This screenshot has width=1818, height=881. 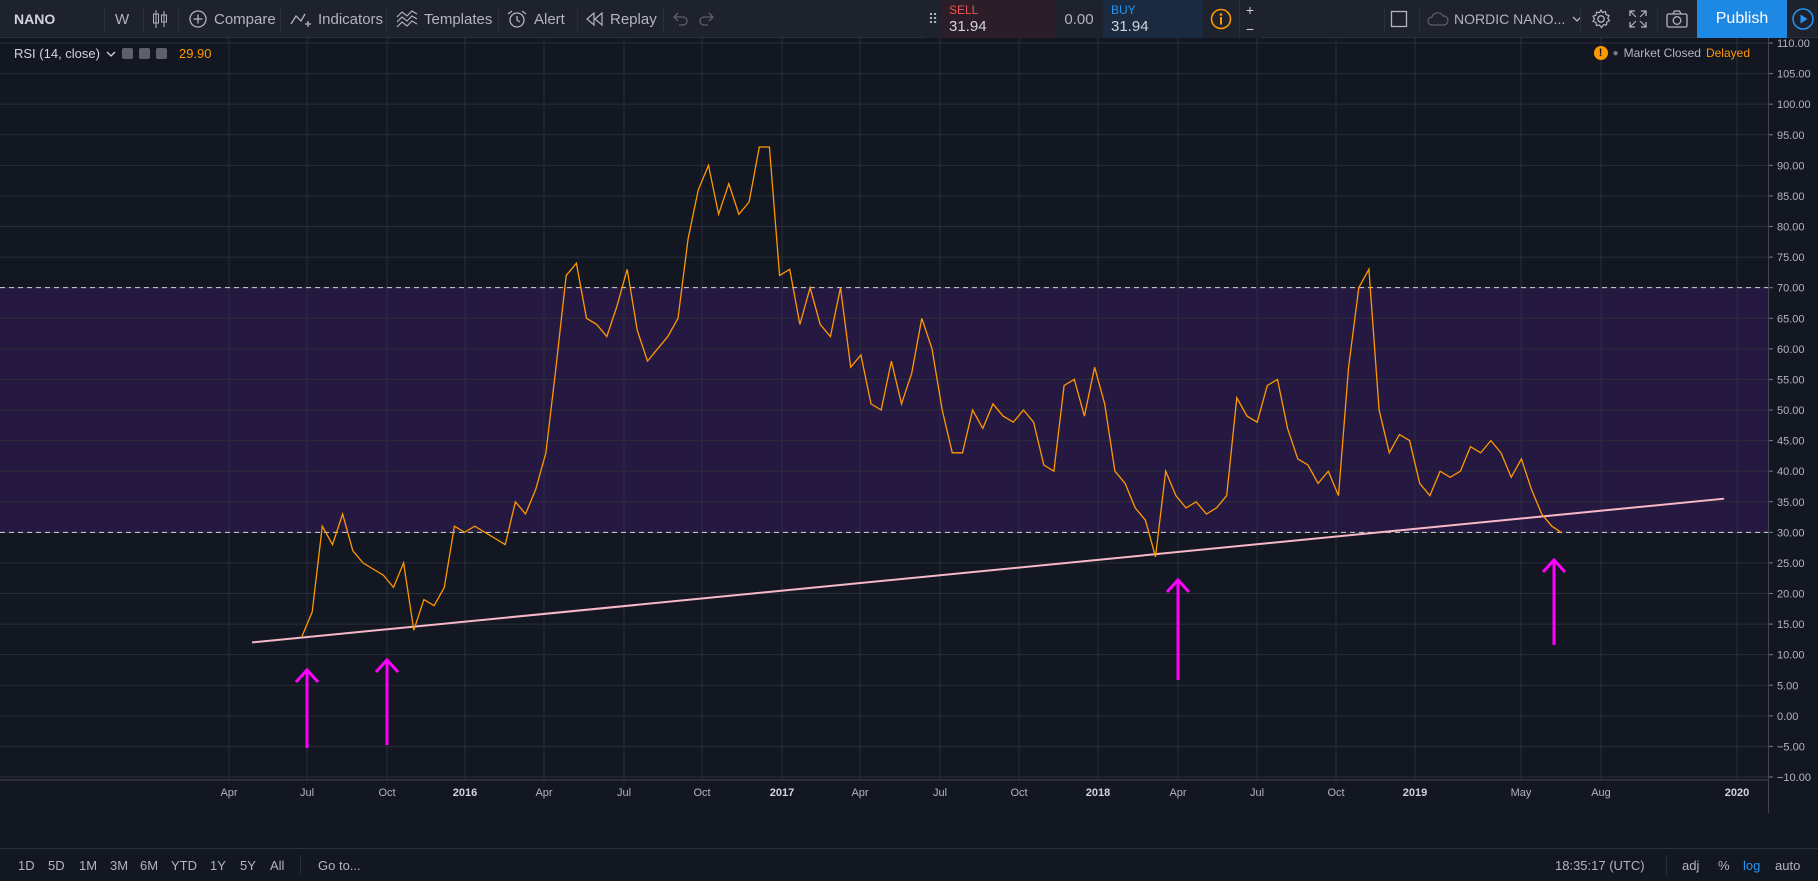 I want to click on range-button-3m: 3M, so click(x=119, y=865).